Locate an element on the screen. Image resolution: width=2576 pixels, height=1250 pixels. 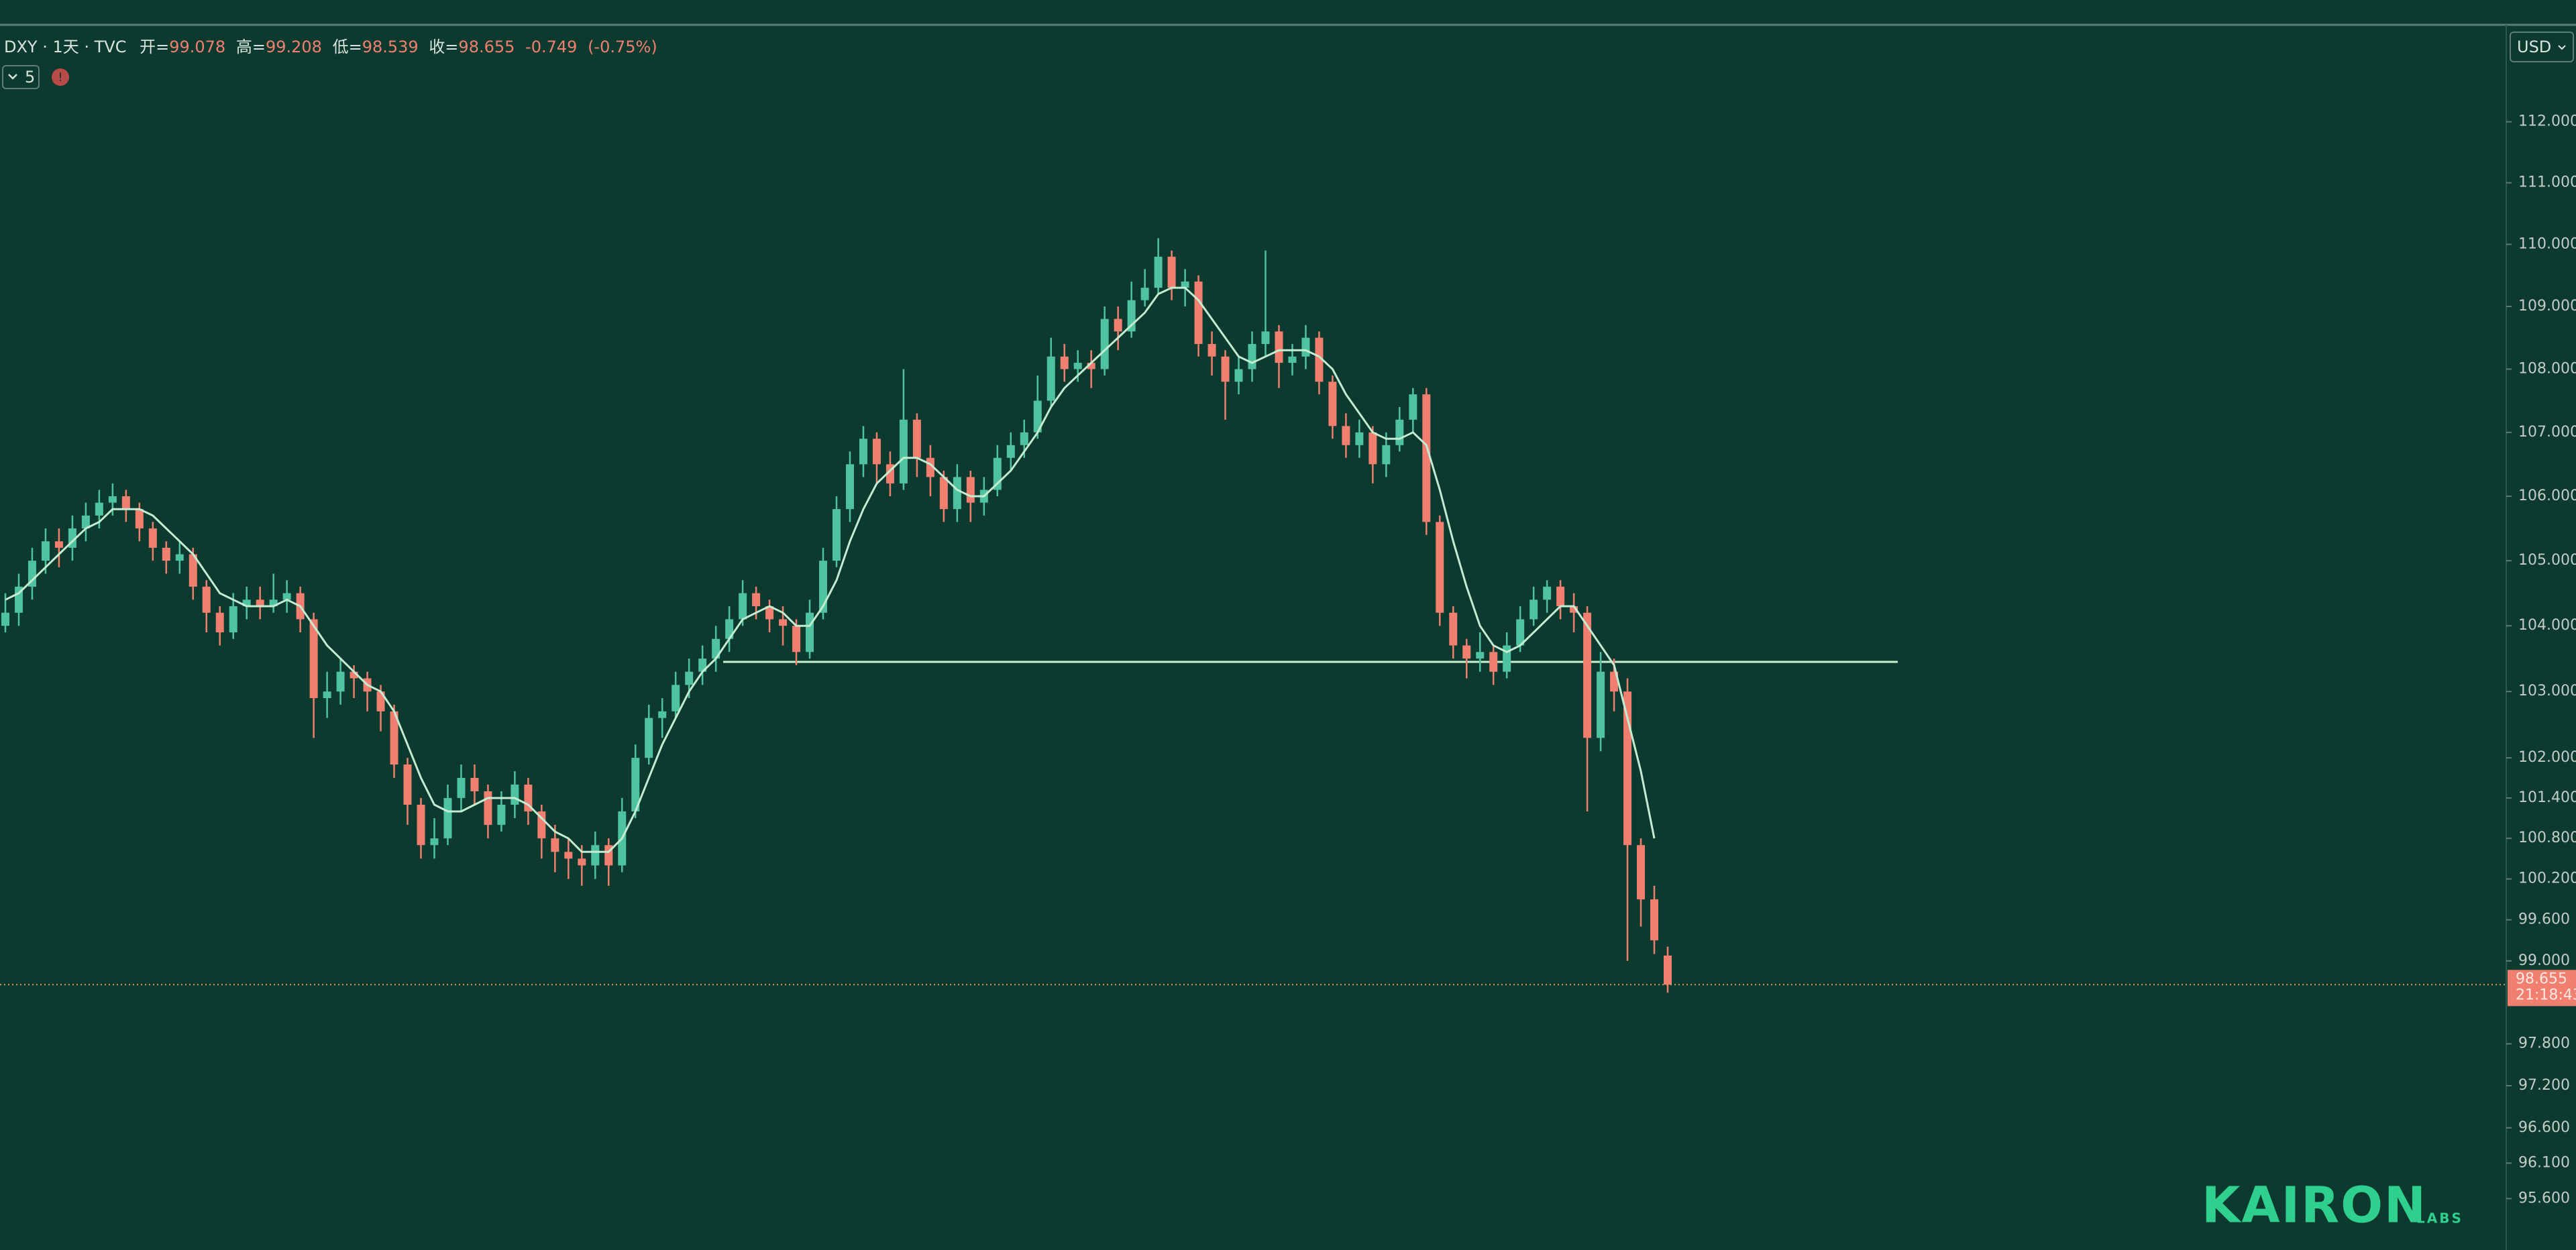
y-tick-label: 111.000 is located at coordinates (2547, 182).